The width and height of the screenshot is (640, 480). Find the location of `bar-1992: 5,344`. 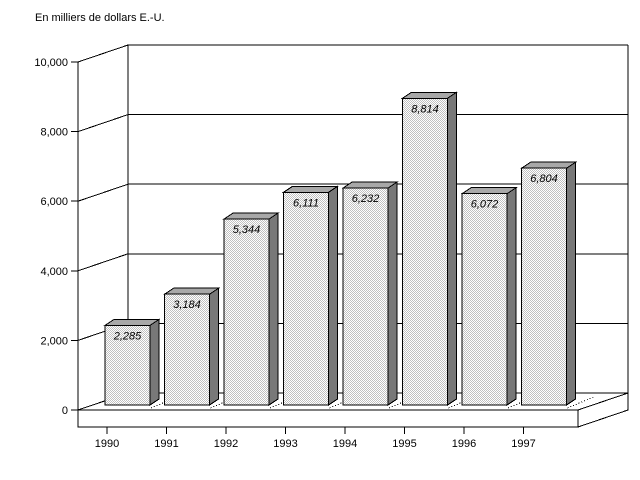

bar-1992: 5,344 is located at coordinates (251, 309).